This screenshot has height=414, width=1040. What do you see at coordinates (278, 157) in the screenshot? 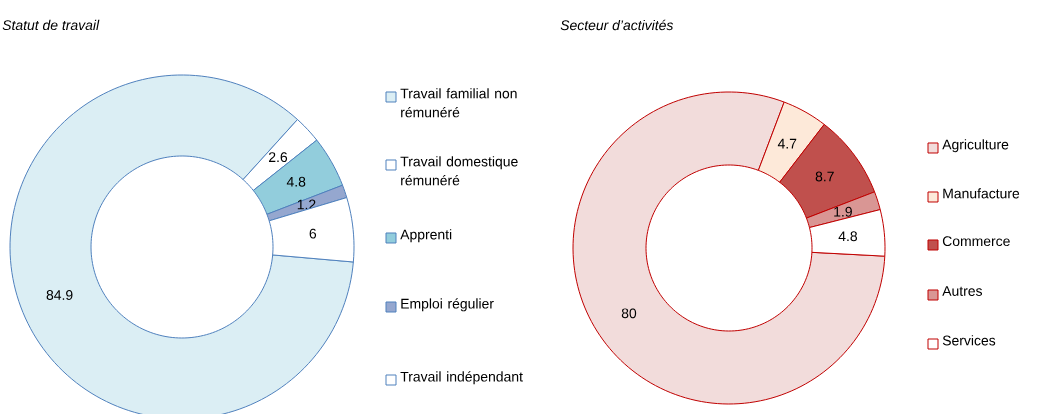
I see `data-label: 2.6` at bounding box center [278, 157].